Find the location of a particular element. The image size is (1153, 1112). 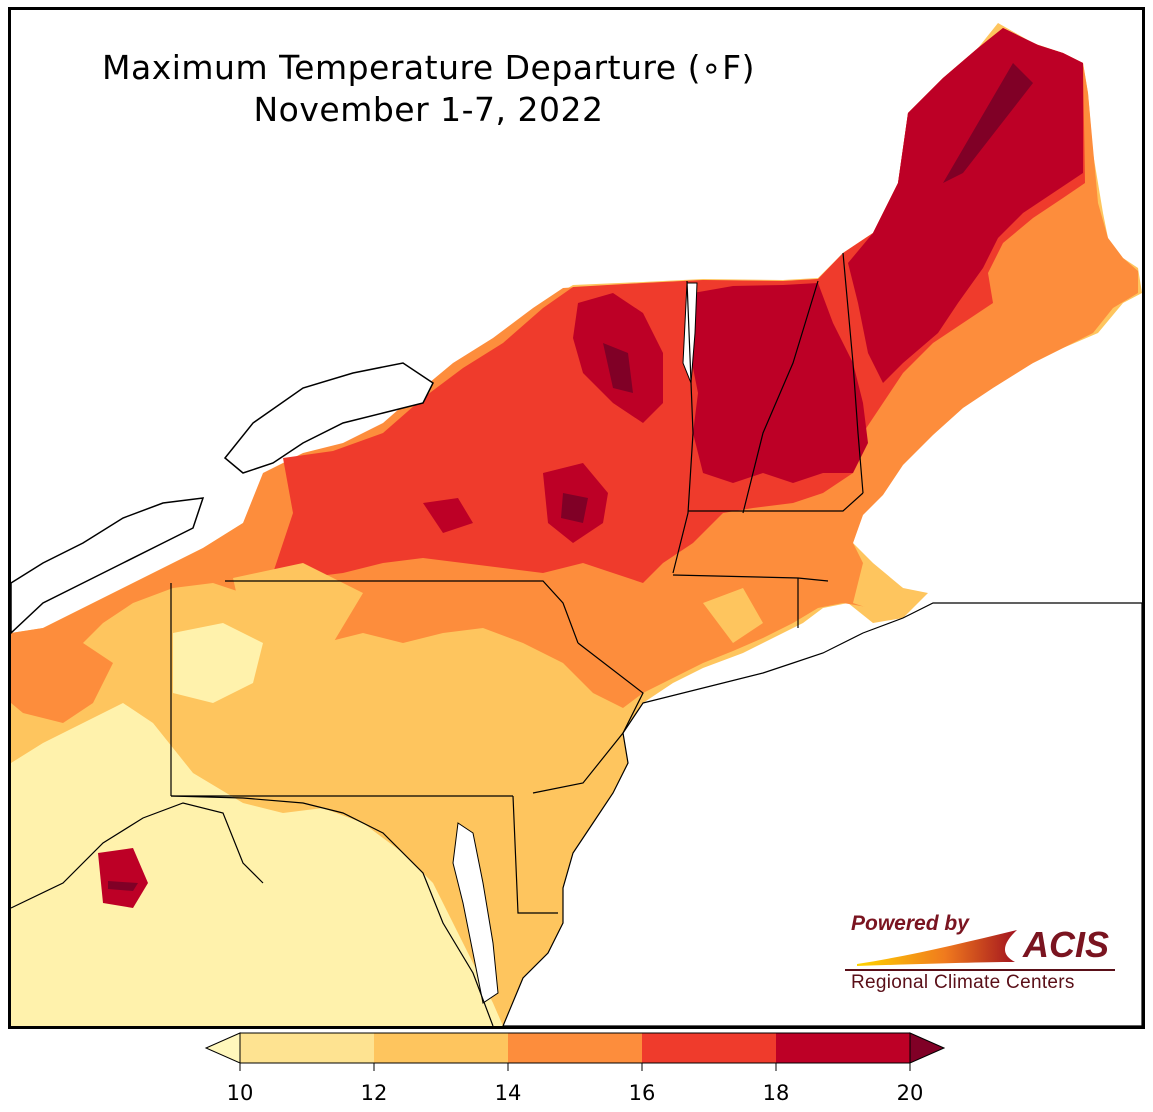

colorbar-tick-label: 10 is located at coordinates (240, 1093).